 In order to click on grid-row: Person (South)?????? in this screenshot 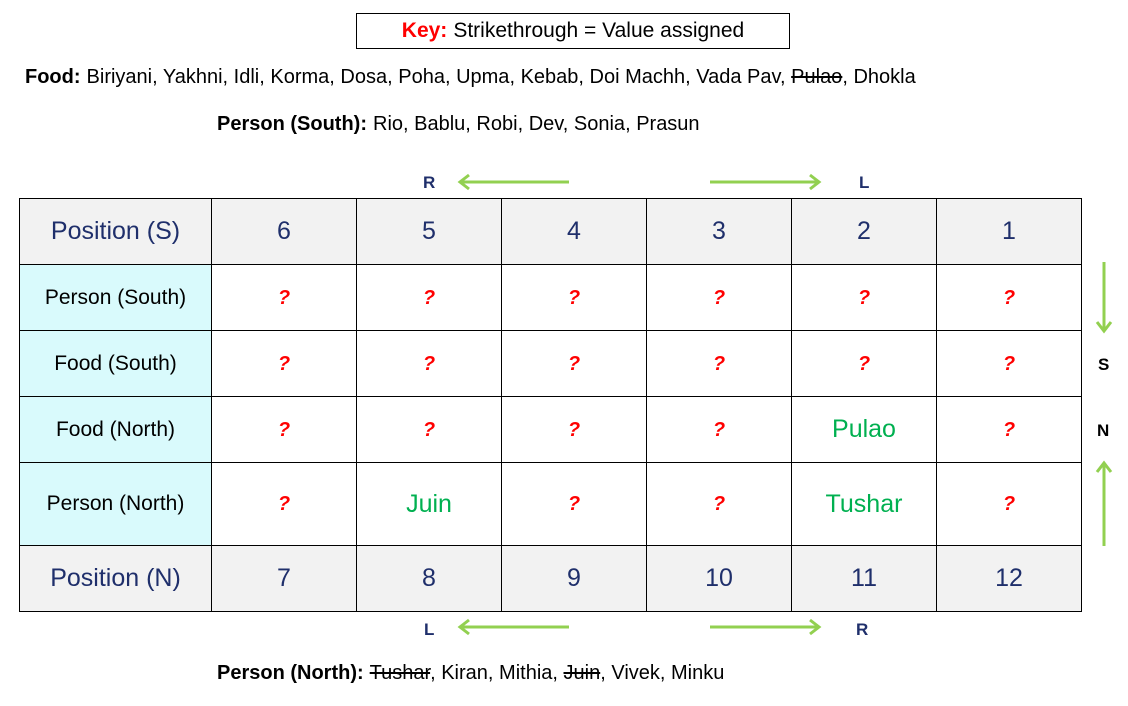, I will do `click(550, 297)`.